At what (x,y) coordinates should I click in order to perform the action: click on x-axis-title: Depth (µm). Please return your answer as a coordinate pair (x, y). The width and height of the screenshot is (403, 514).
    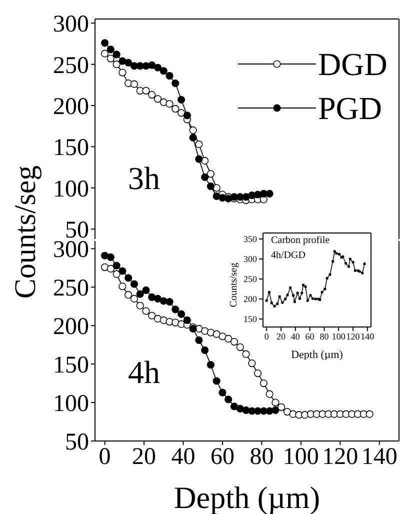
    Looking at the image, I should click on (317, 355).